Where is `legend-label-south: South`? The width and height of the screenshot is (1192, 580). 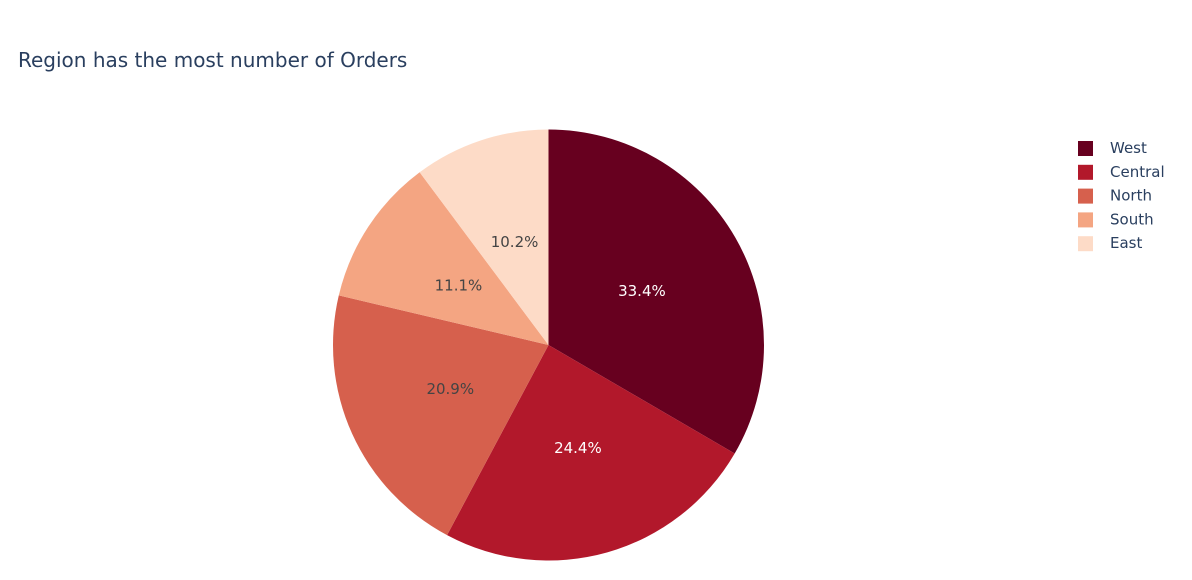
legend-label-south: South is located at coordinates (1132, 219).